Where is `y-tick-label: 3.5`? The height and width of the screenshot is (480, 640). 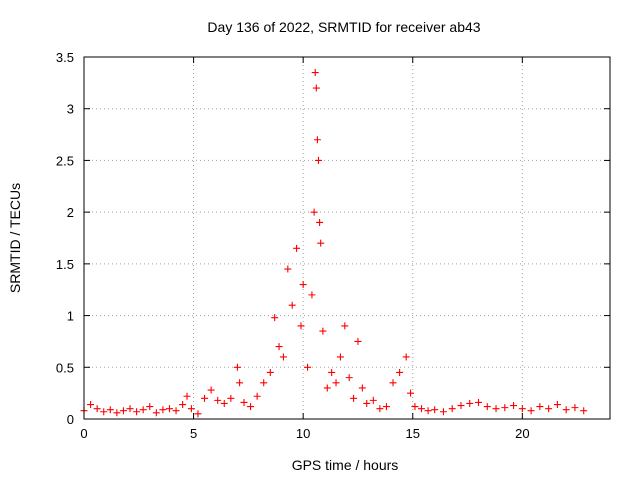
y-tick-label: 3.5 is located at coordinates (65, 57).